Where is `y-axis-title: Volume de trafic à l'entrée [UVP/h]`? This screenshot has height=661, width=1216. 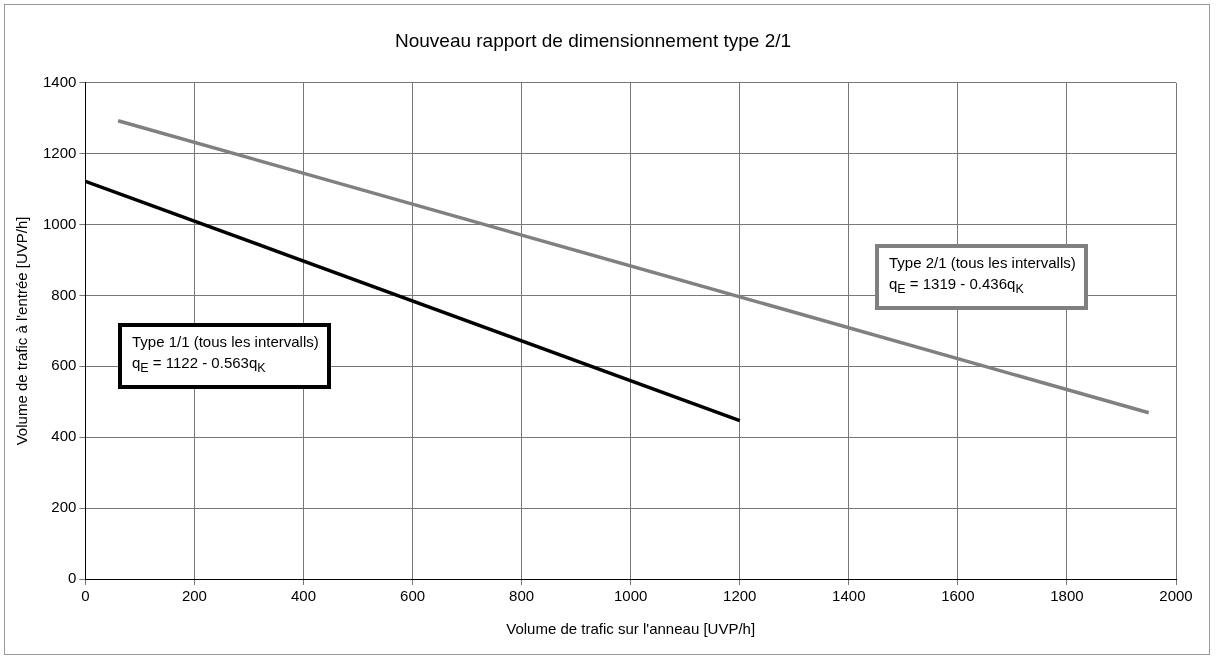 y-axis-title: Volume de trafic à l'entrée [UVP/h] is located at coordinates (22, 331).